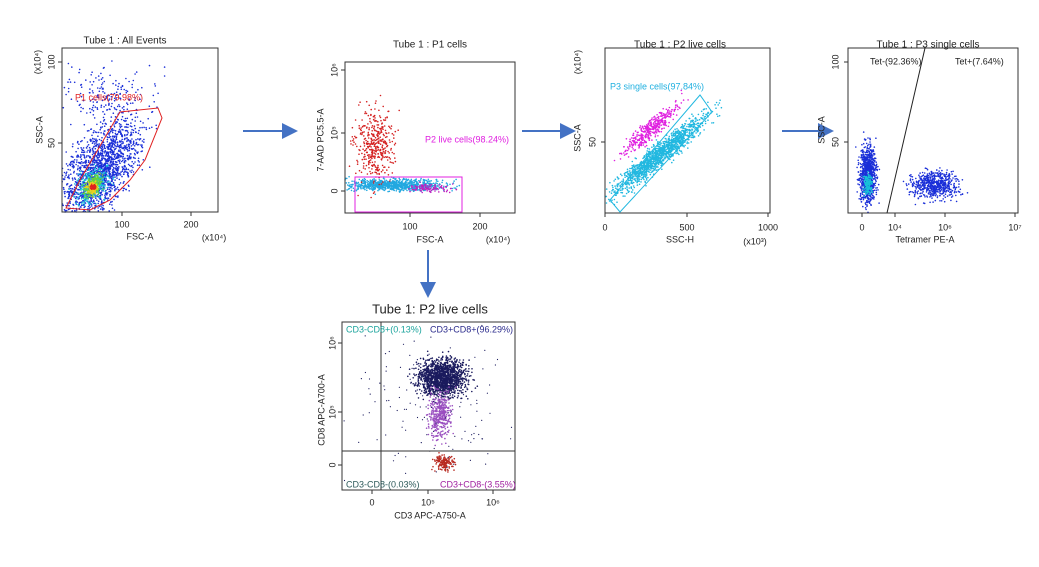 The height and width of the screenshot is (567, 1039). What do you see at coordinates (320, 139) in the screenshot?
I see `y-axis-label: 7-AAD PC5.5-A` at bounding box center [320, 139].